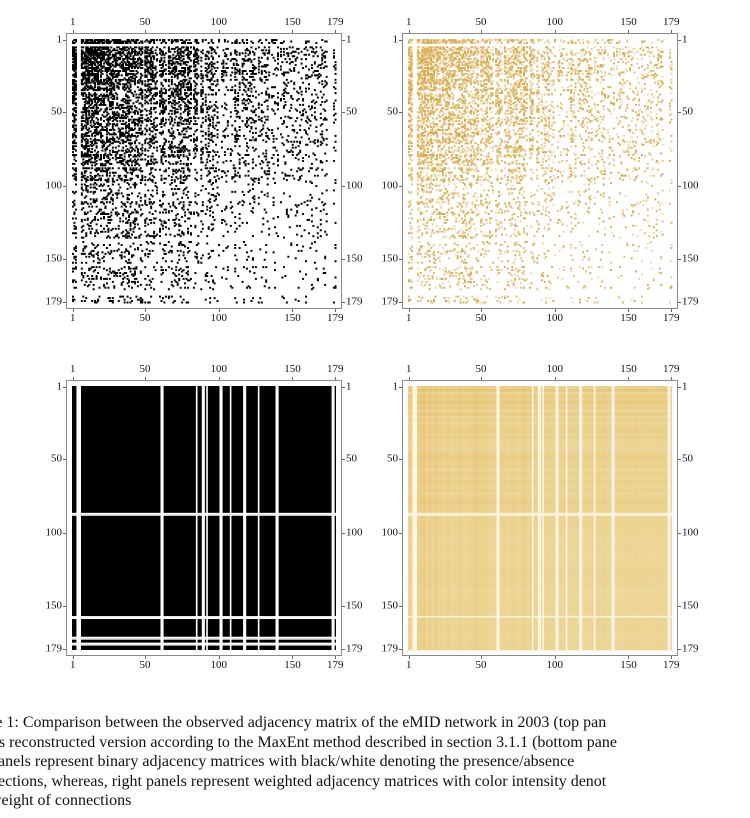 The width and height of the screenshot is (750, 818). What do you see at coordinates (540, 171) in the screenshot?
I see `weighted-observed-matrix-panel` at bounding box center [540, 171].